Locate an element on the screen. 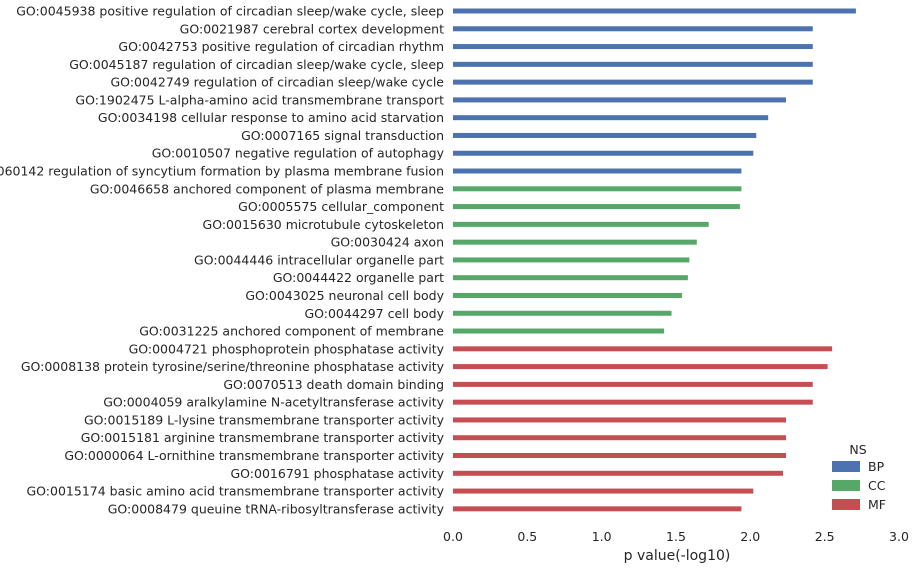  legend-label-mf: MF is located at coordinates (877, 504).